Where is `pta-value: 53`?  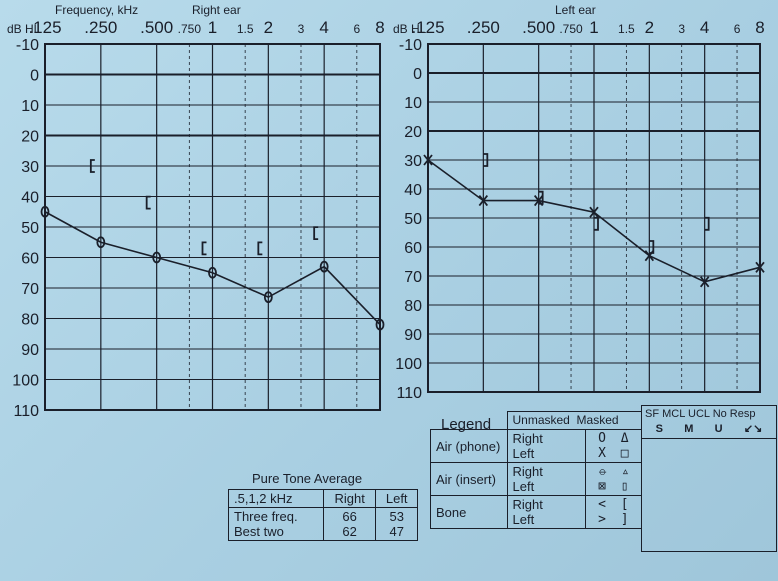
pta-value: 53 is located at coordinates (396, 516).